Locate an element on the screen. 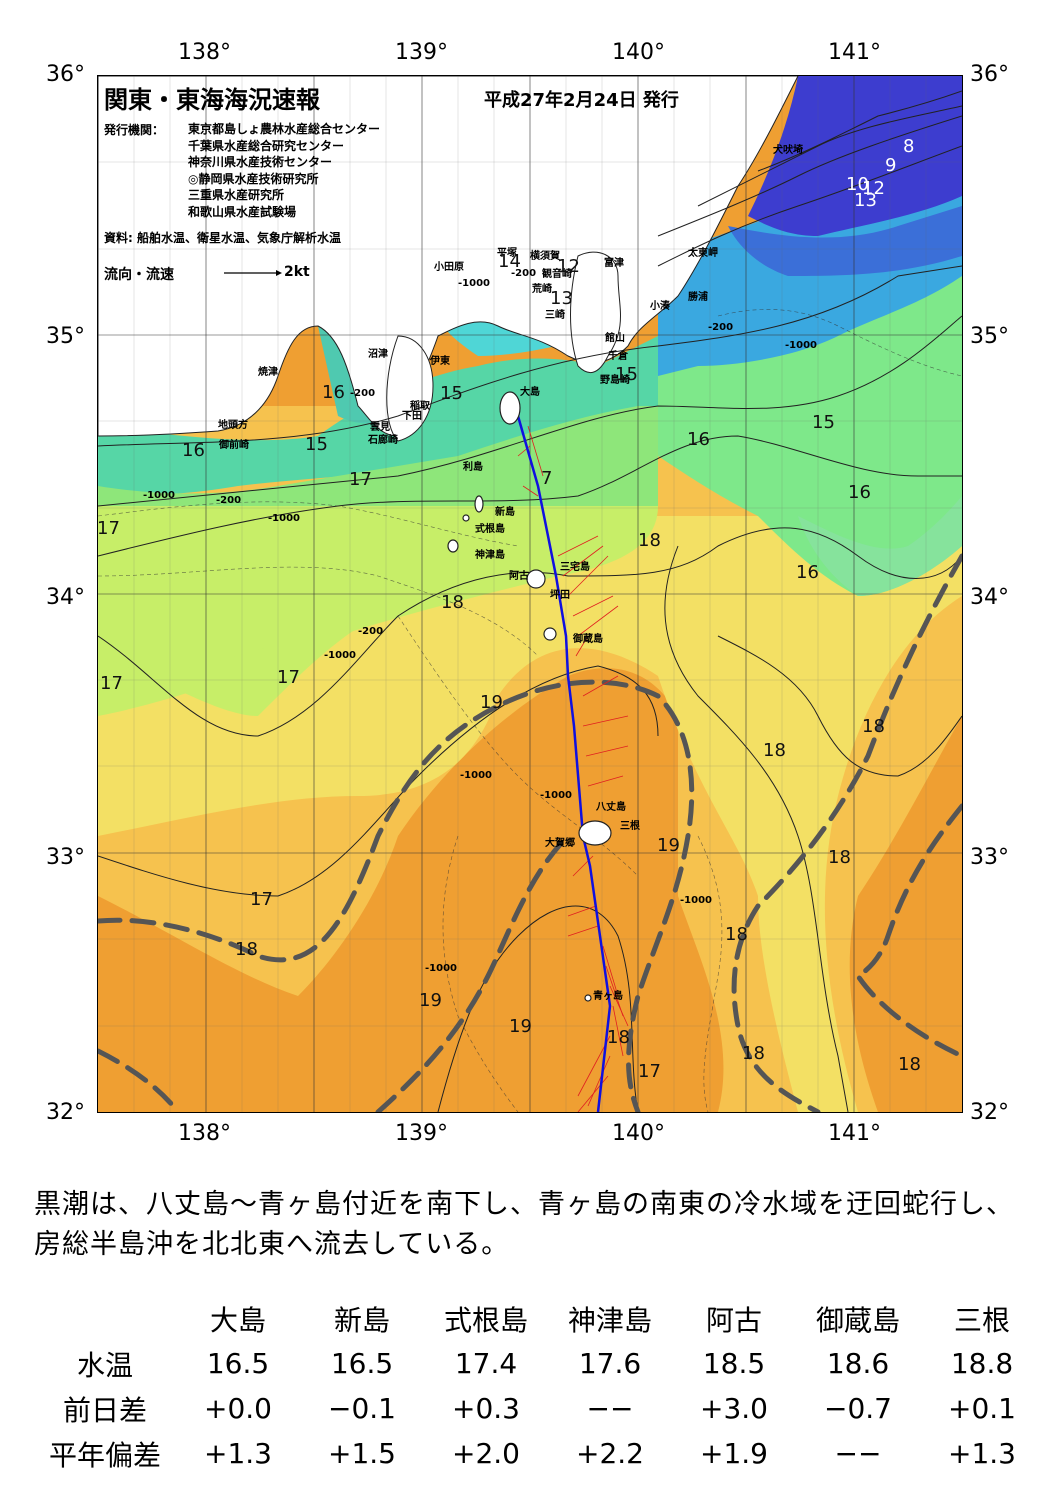  table-cell: +1.3 is located at coordinates (238, 1453).